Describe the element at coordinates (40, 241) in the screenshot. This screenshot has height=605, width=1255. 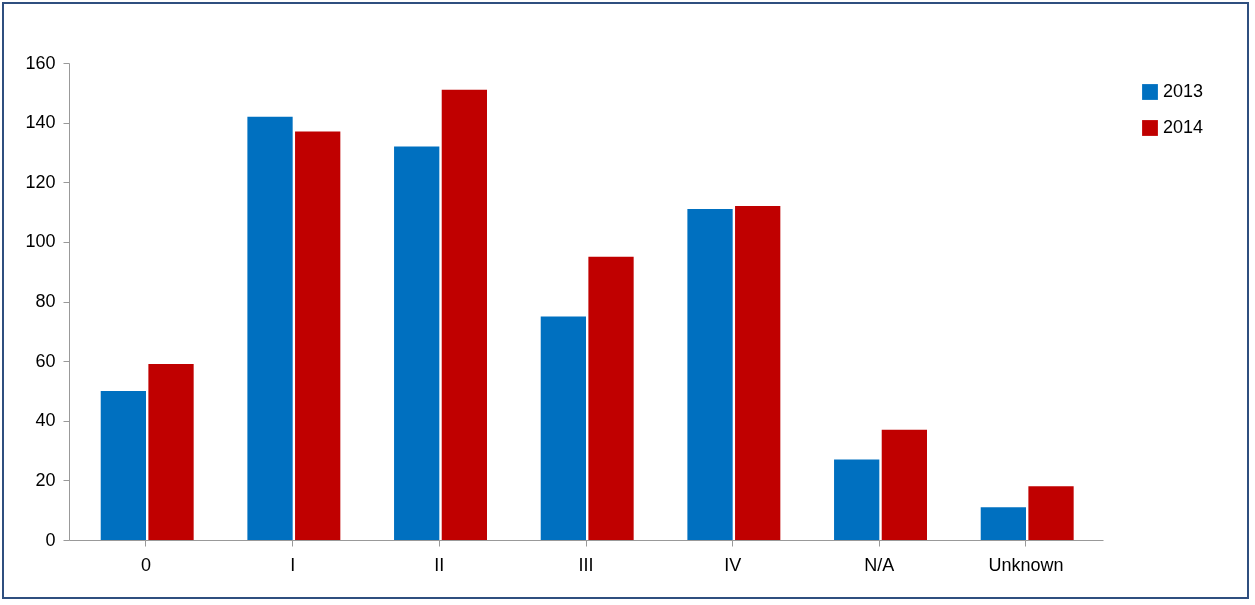
I see `y-tick-label: 100` at that location.